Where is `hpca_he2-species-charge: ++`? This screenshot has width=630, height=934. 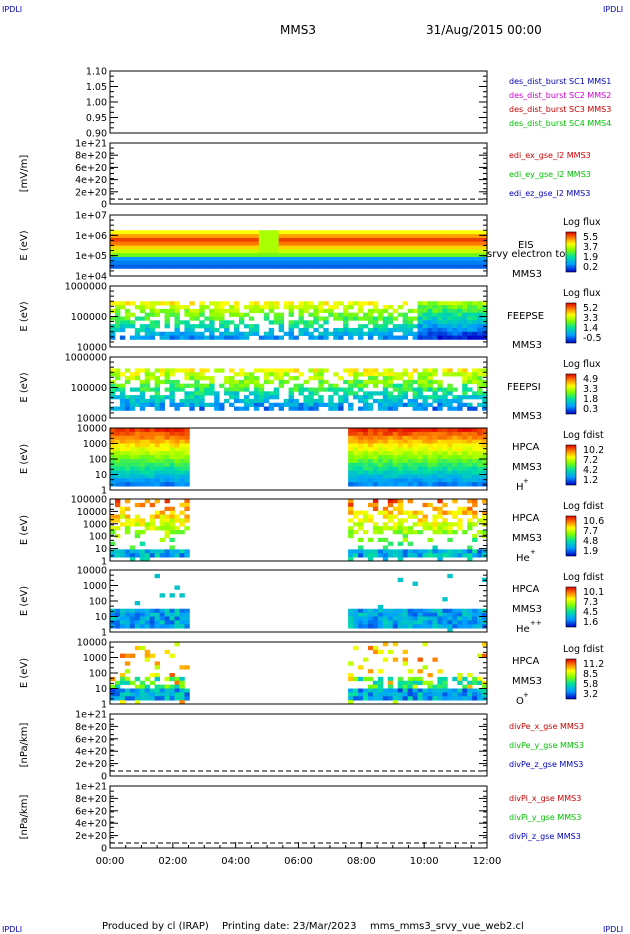 hpca_he2-species-charge: ++ is located at coordinates (536, 623).